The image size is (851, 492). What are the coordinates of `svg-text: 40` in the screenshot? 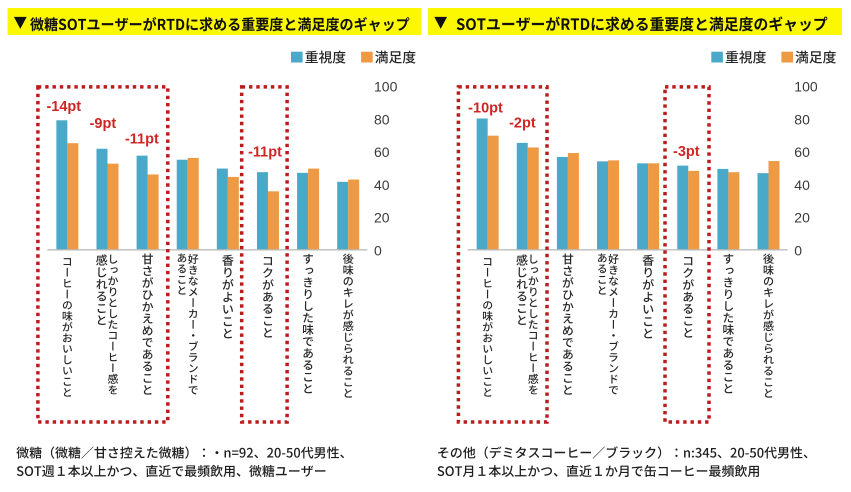 It's located at (382, 185).